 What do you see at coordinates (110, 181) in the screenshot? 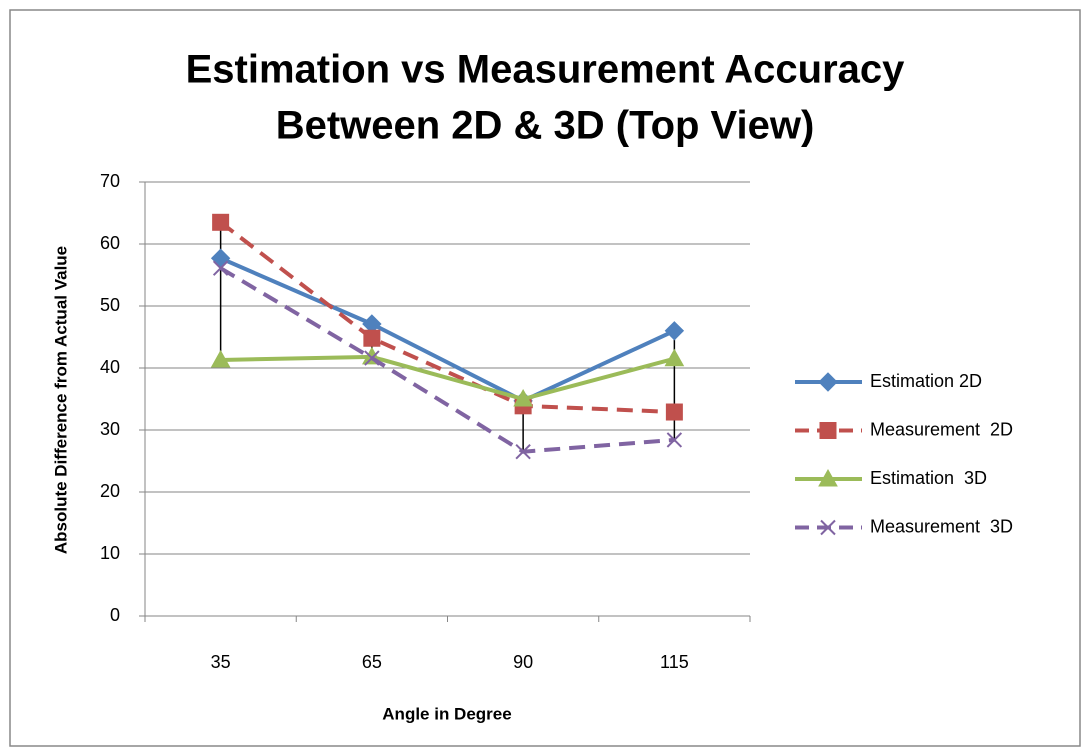
I see `y-tick-label: 70` at bounding box center [110, 181].